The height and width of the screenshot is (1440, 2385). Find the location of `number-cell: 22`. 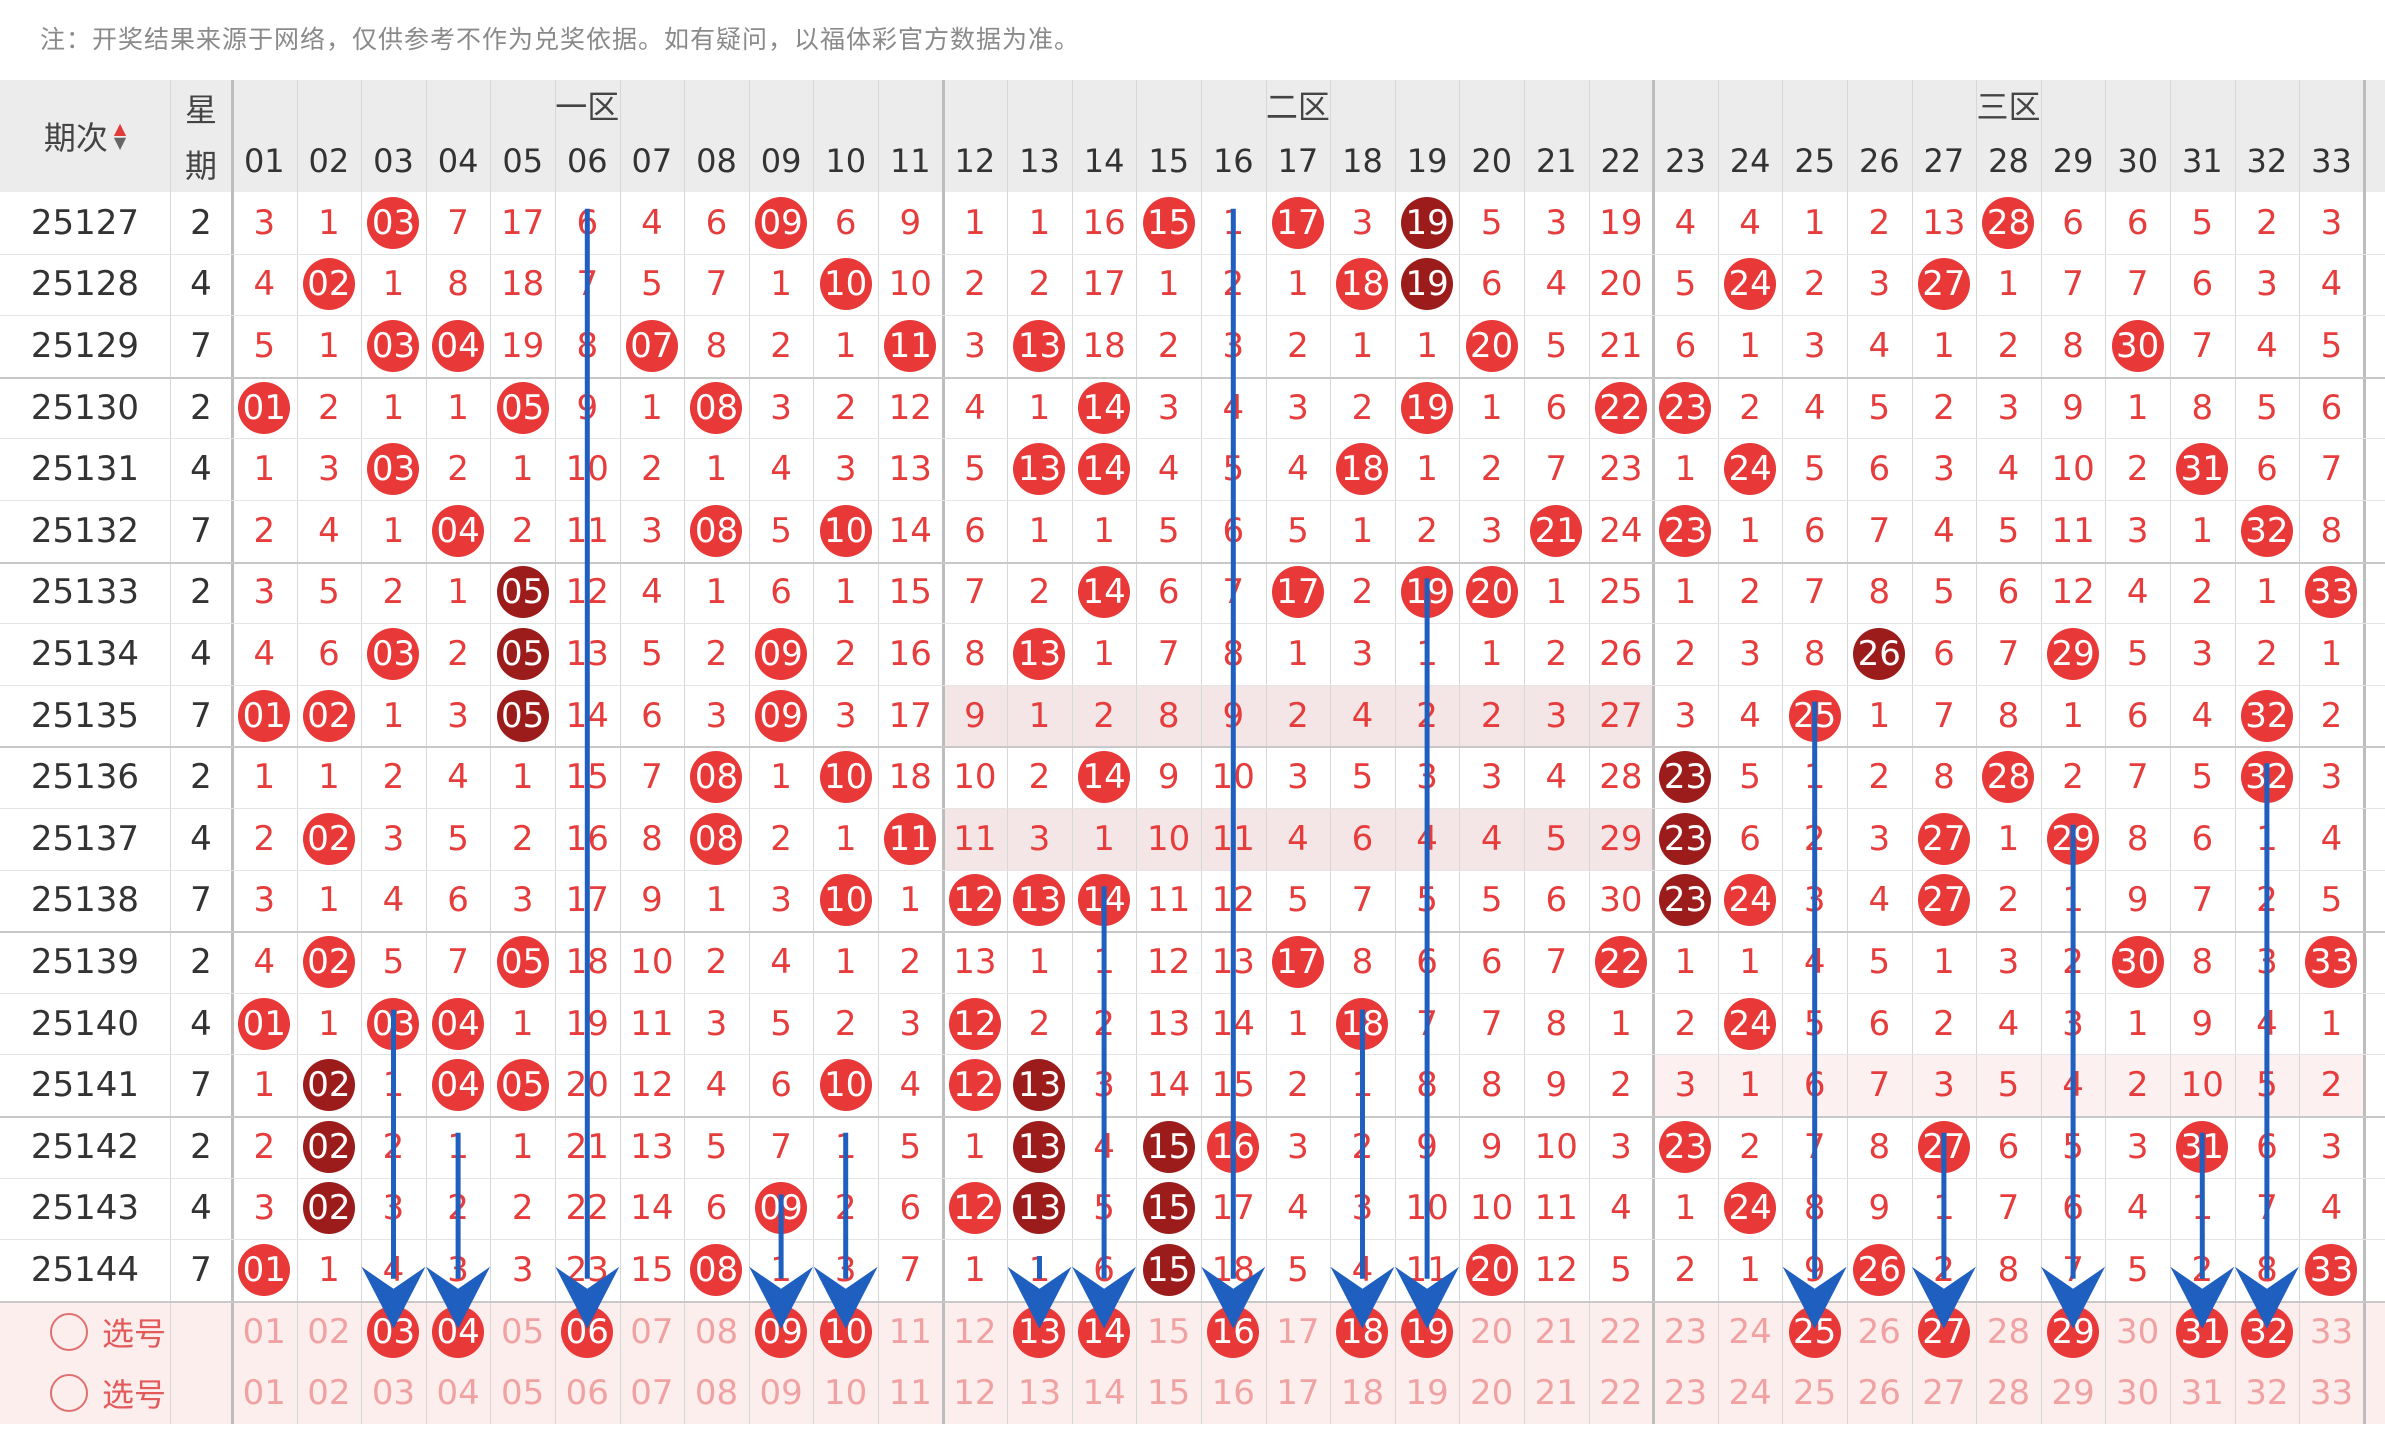

number-cell: 22 is located at coordinates (1621, 408).